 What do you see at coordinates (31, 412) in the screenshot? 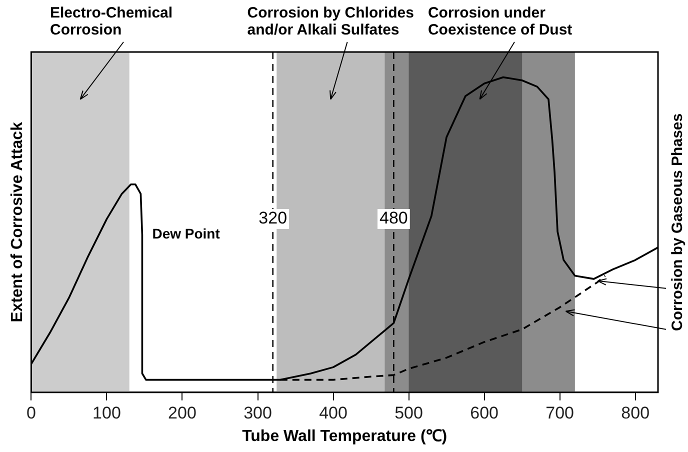
I see `x-tick-label: 0` at bounding box center [31, 412].